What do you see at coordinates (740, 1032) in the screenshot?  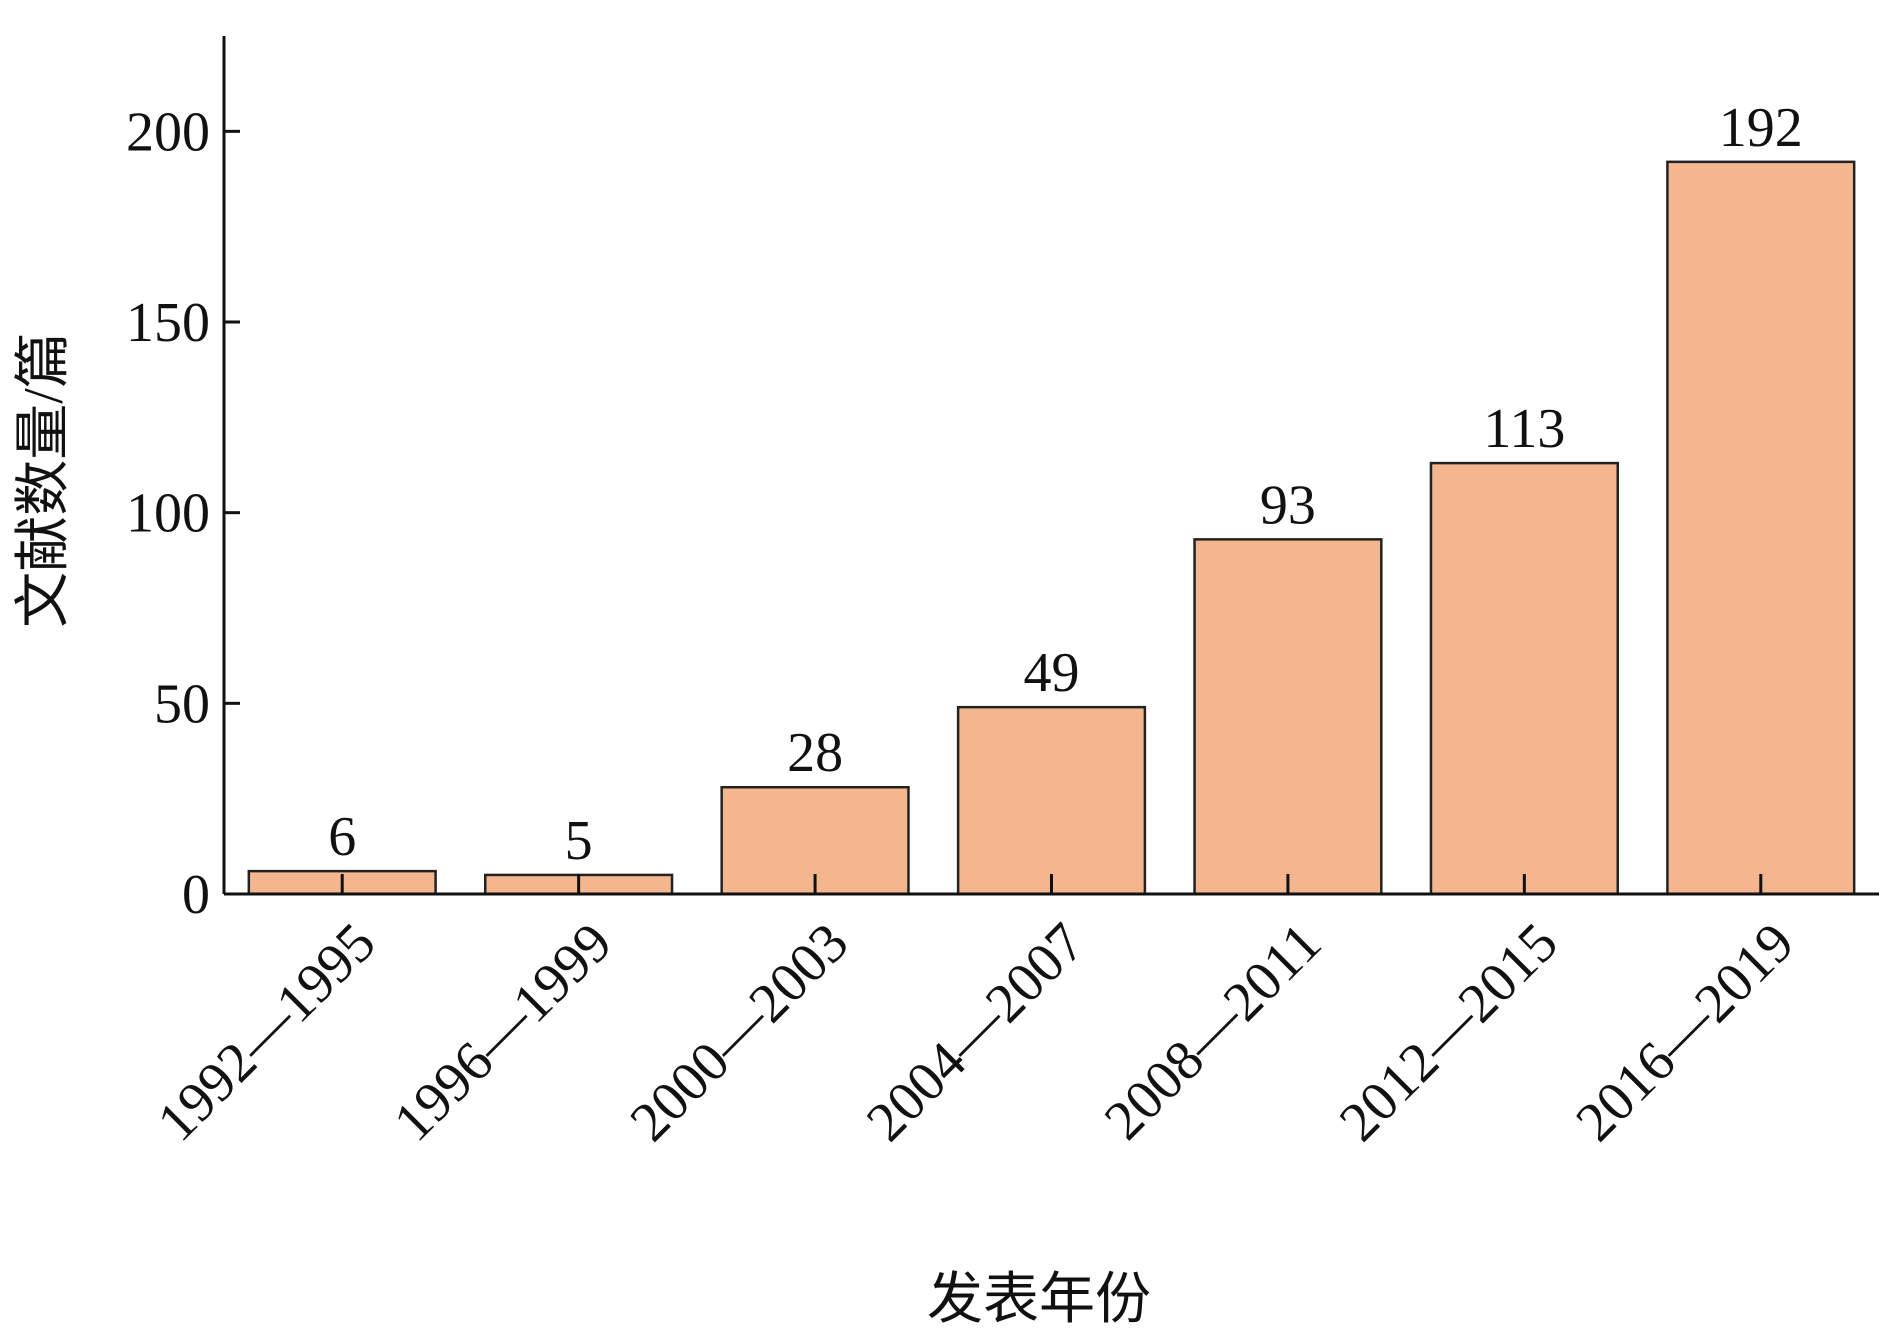 I see `x-tick-label: 2000—2003` at bounding box center [740, 1032].